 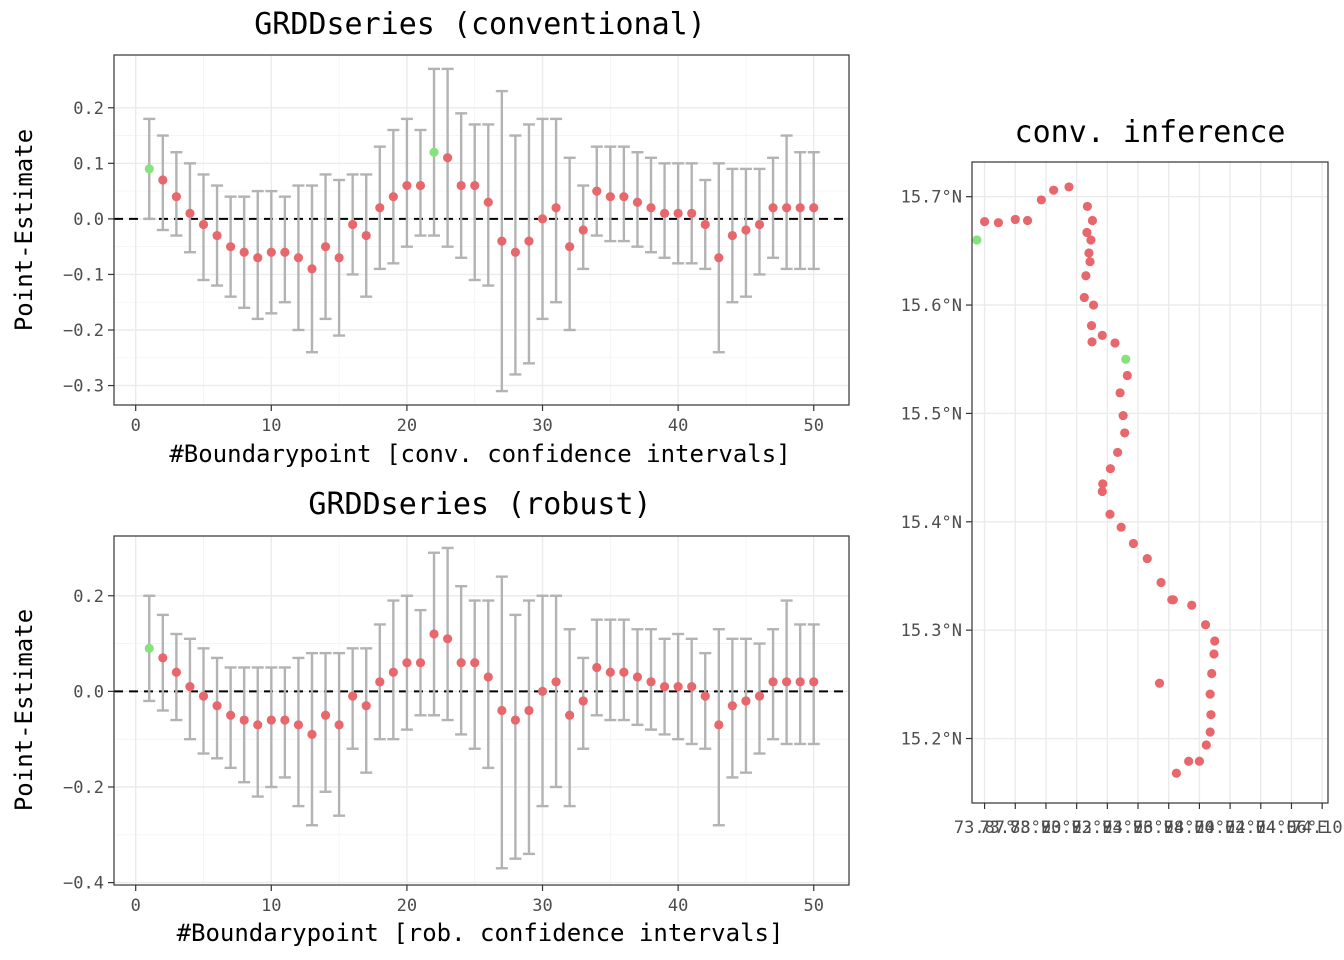 I want to click on x-tick-label: 0, so click(x=136, y=906).